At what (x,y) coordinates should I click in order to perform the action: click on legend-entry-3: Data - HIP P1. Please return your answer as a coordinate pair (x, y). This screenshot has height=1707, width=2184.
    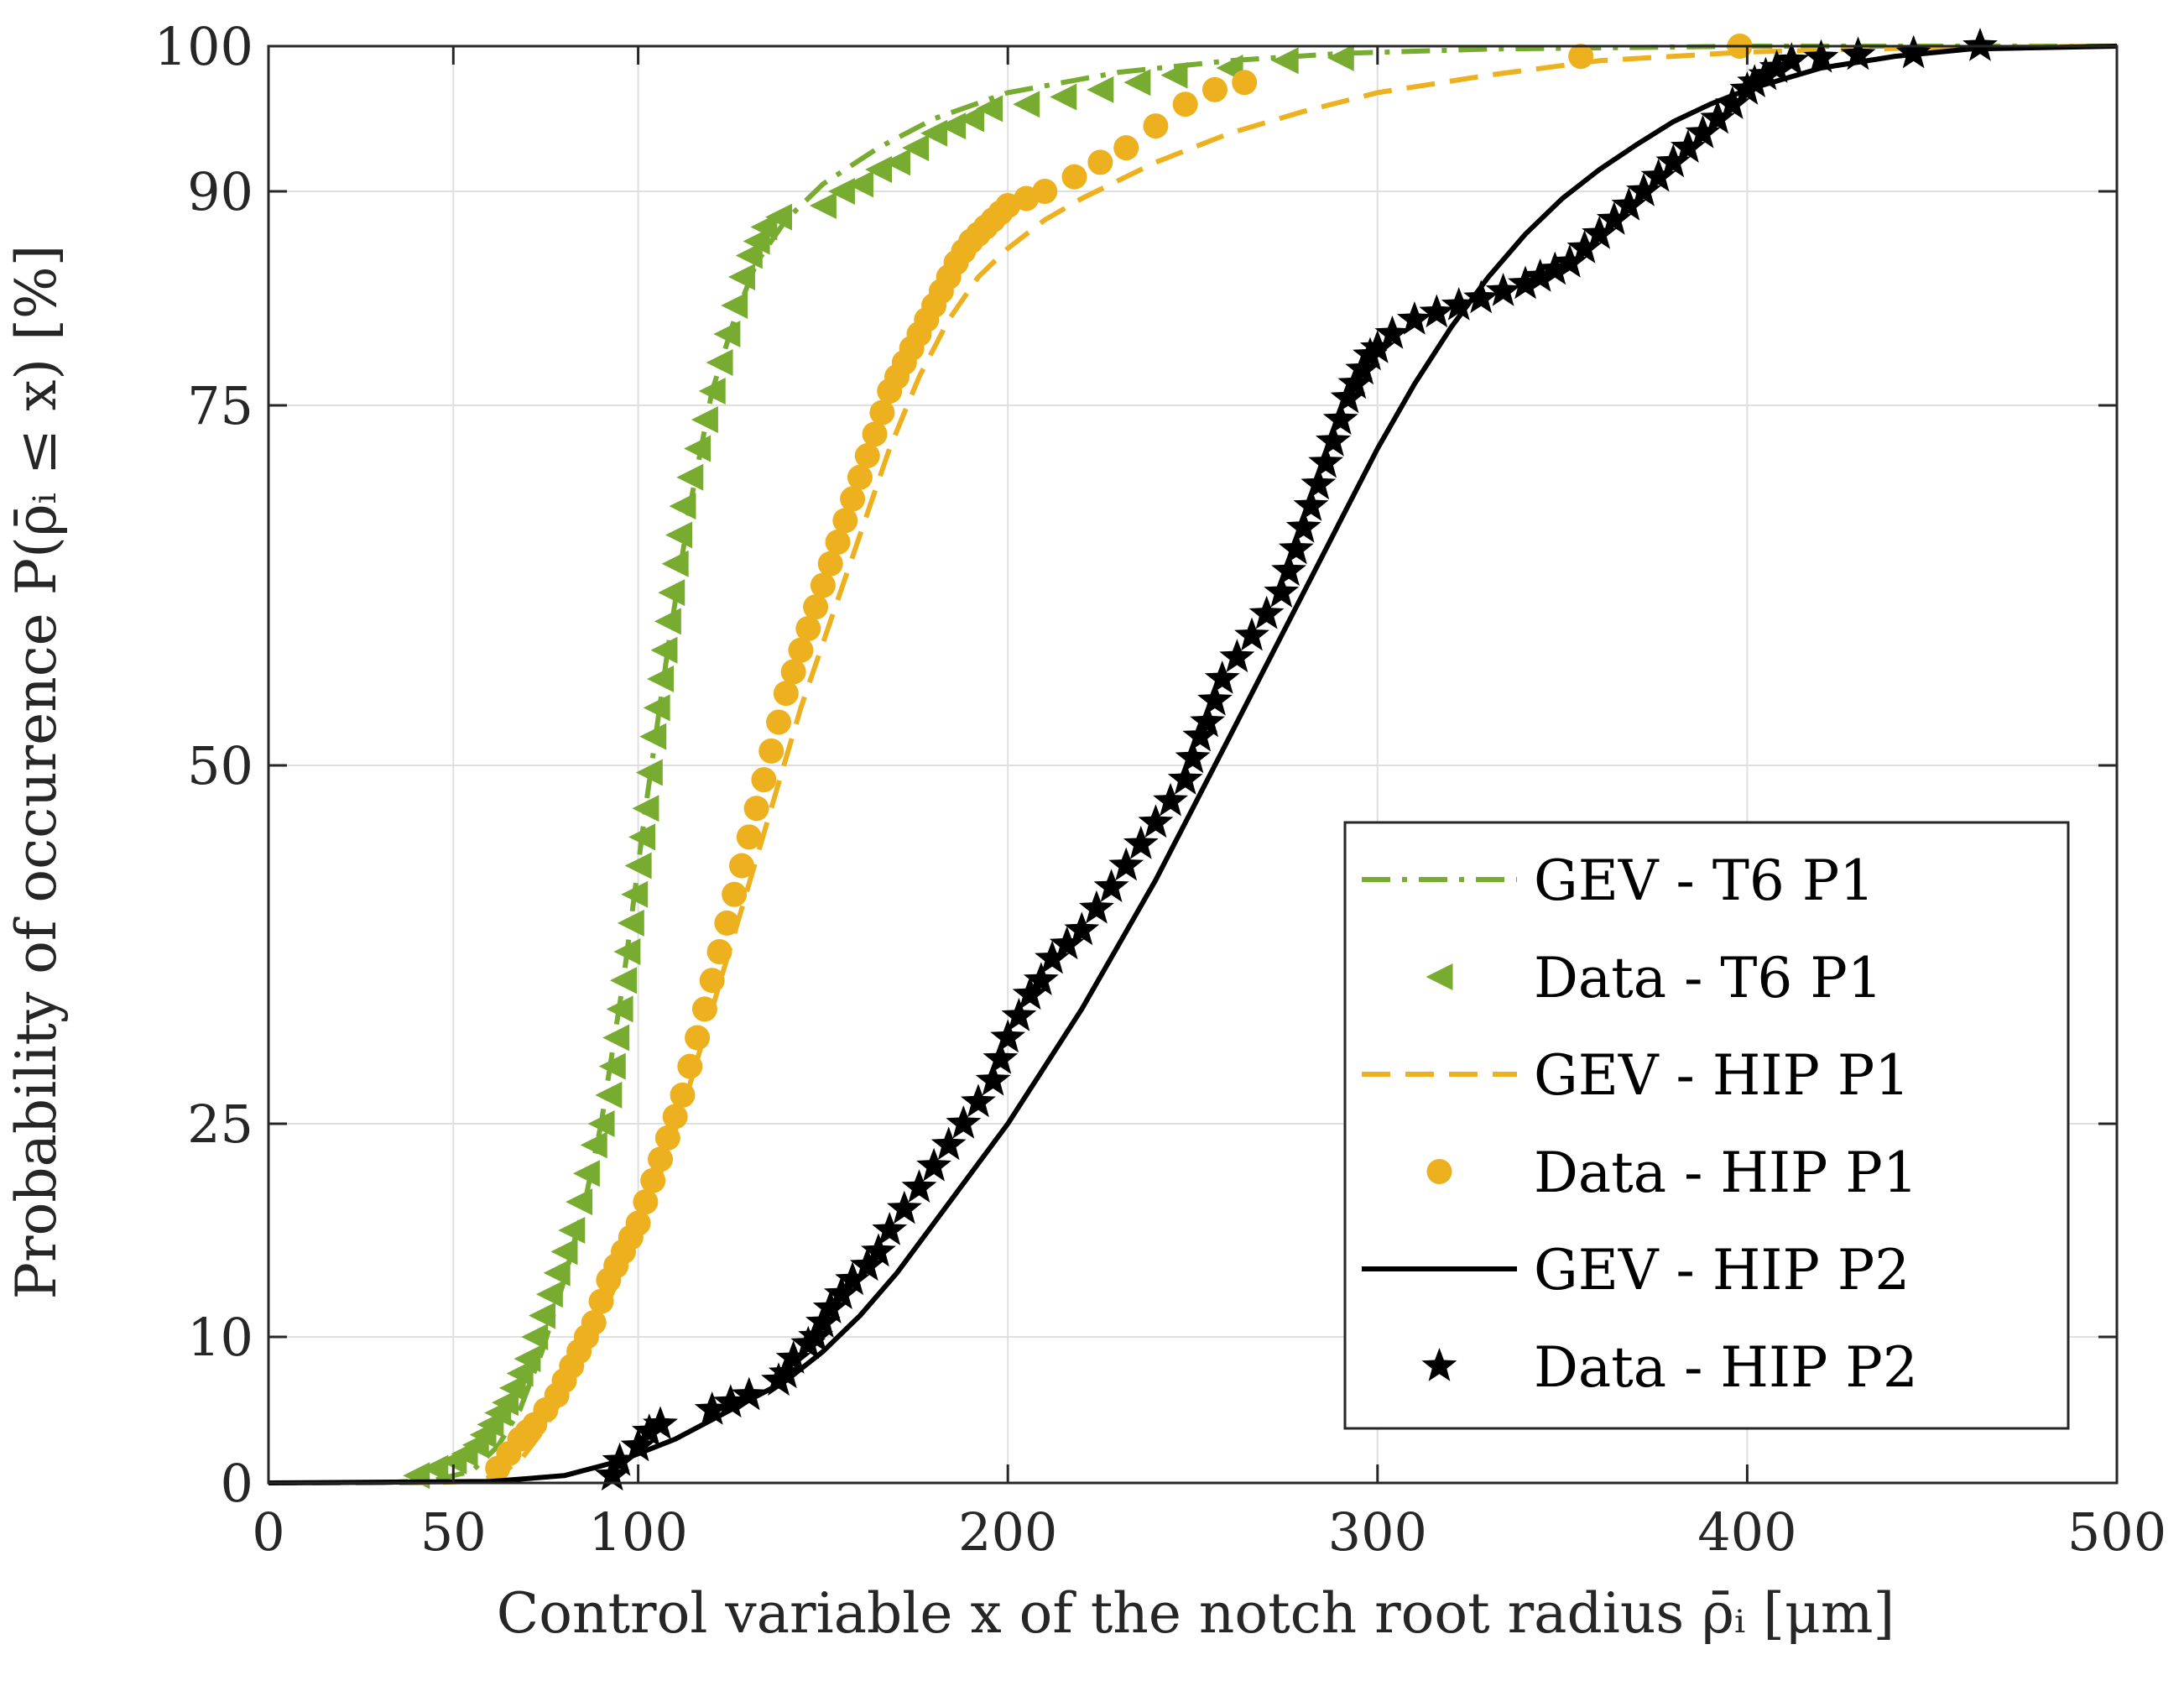
    Looking at the image, I should click on (1672, 1173).